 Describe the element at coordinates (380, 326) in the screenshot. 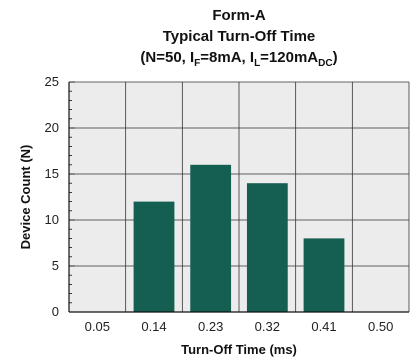

I see `x-tick-label: 0.50` at that location.